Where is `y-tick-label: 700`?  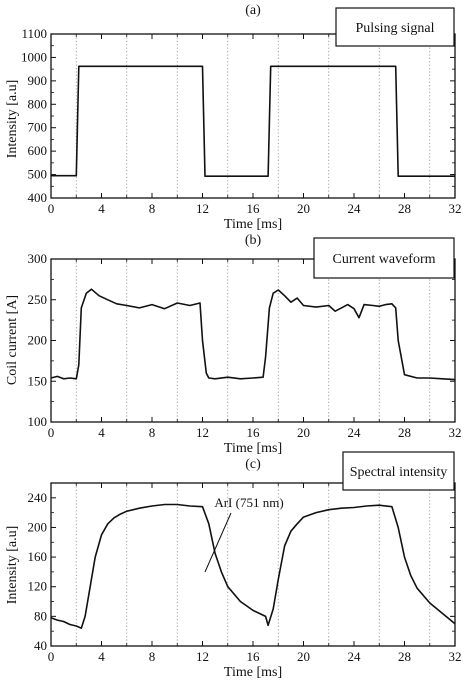
y-tick-label: 700 is located at coordinates (38, 127).